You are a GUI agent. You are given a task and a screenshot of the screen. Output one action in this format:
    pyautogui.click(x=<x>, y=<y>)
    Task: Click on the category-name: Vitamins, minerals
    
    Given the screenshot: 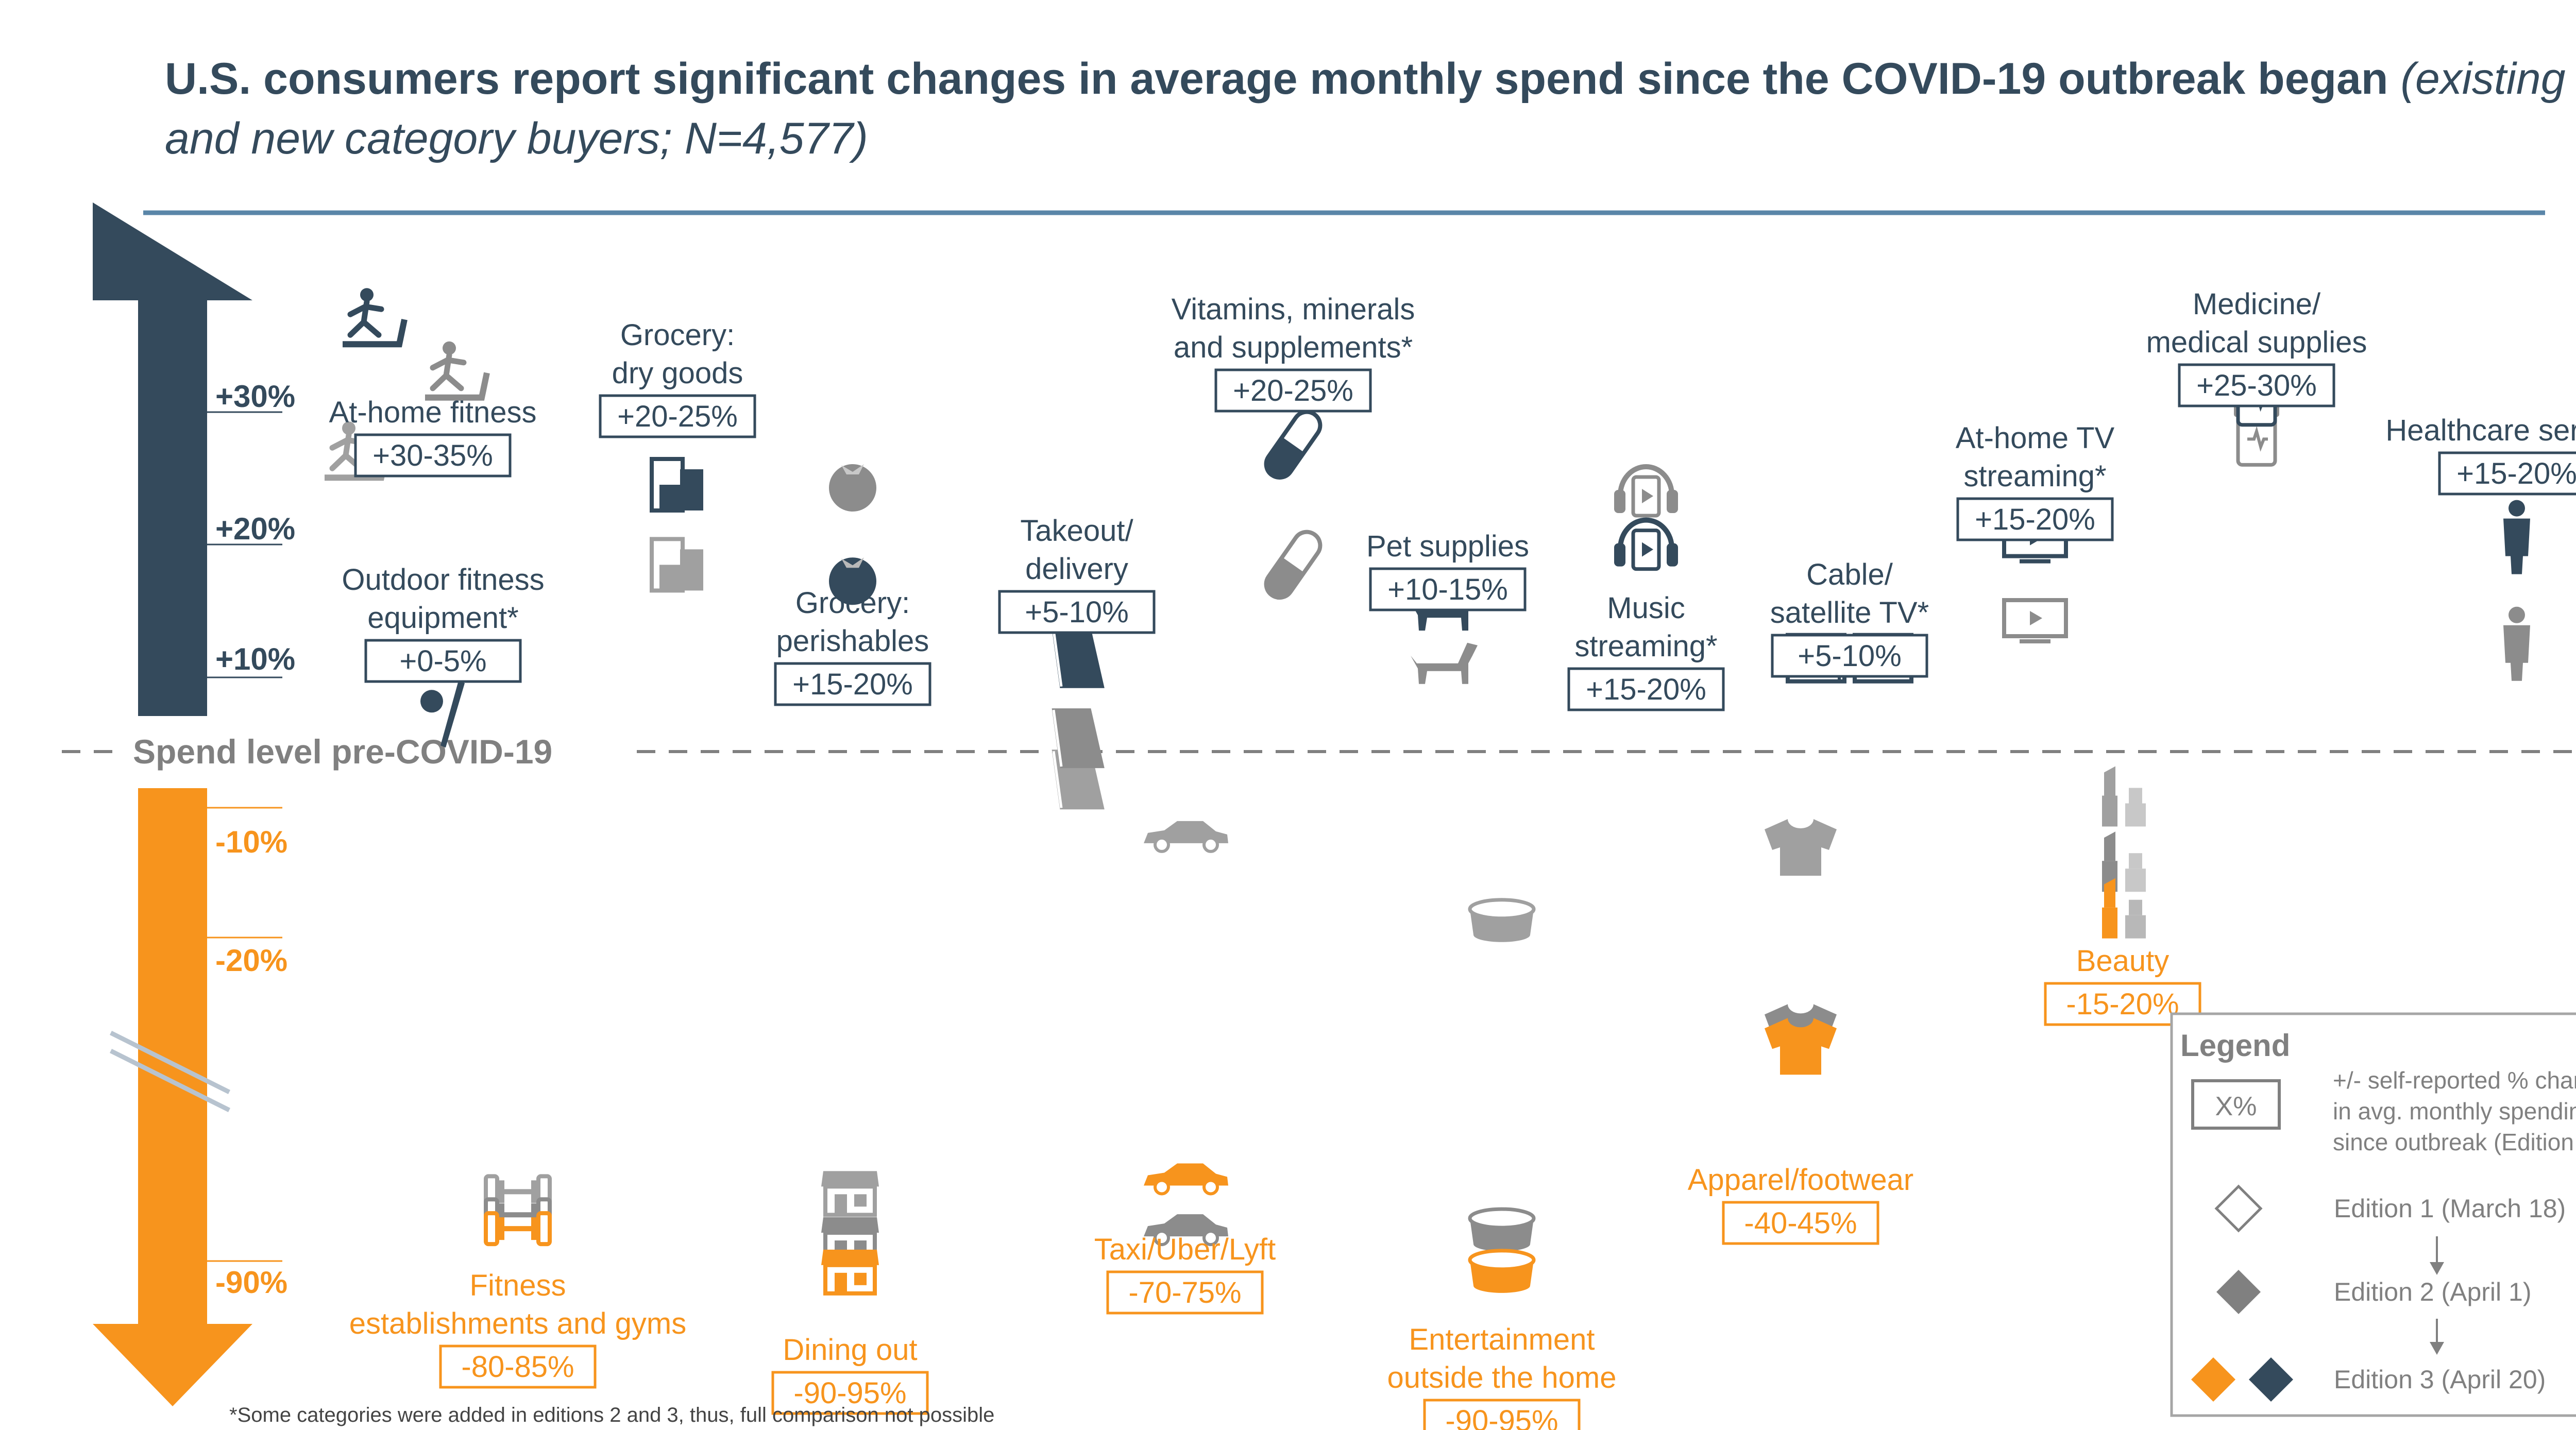 What is the action you would take?
    pyautogui.click(x=1293, y=309)
    